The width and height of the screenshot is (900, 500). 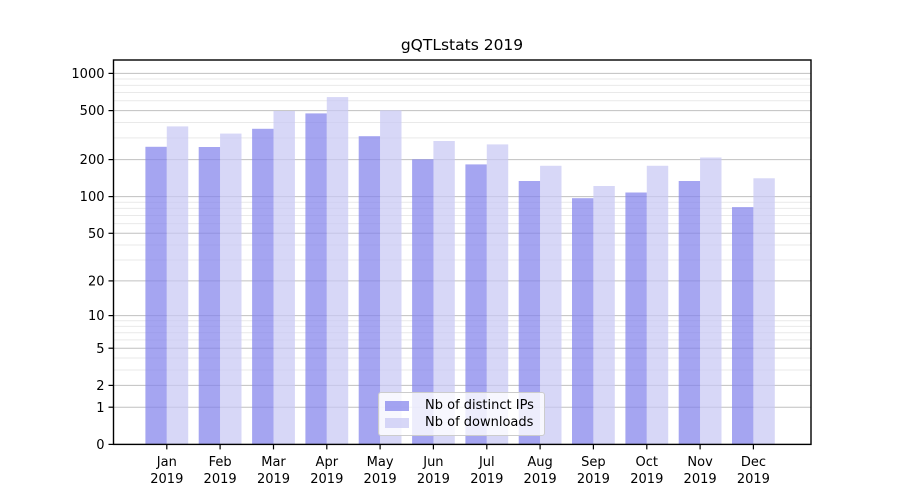 What do you see at coordinates (636, 318) in the screenshot?
I see `bar-distinct-ips-oct` at bounding box center [636, 318].